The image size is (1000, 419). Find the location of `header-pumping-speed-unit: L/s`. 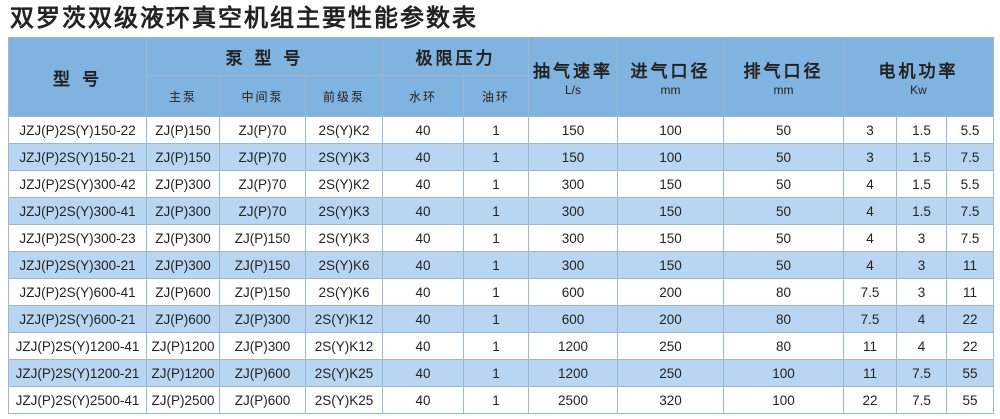

header-pumping-speed-unit: L/s is located at coordinates (572, 90).